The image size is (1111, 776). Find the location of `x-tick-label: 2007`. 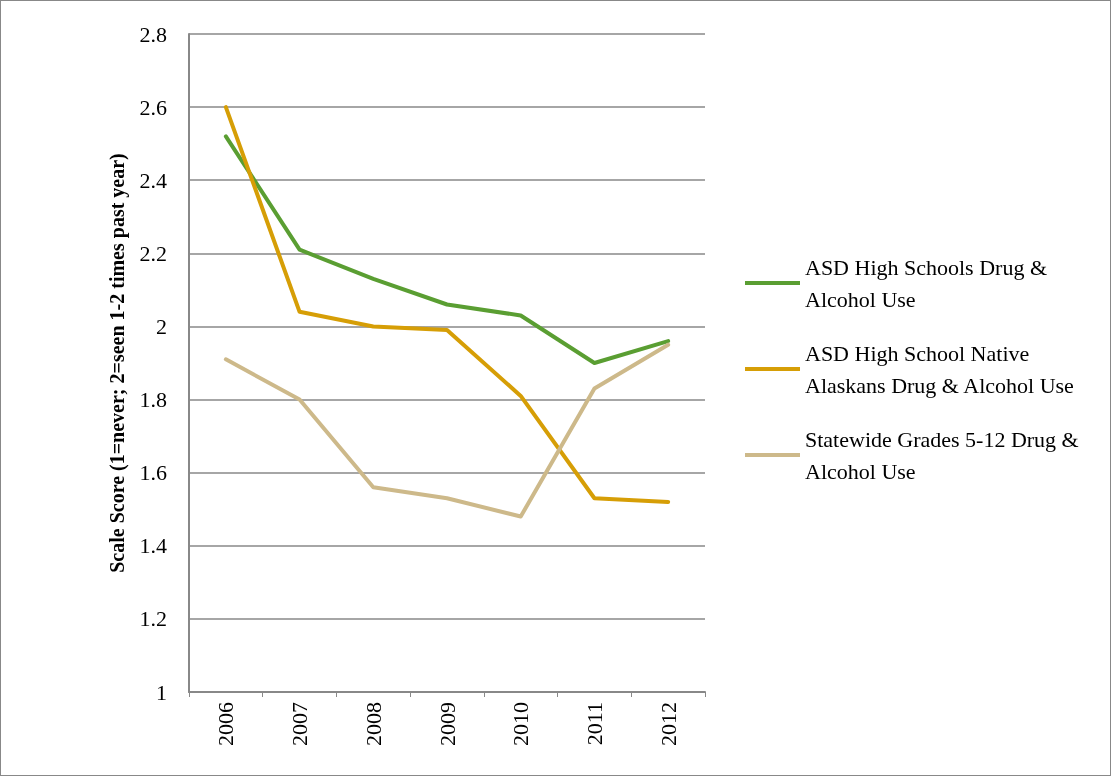

x-tick-label: 2007 is located at coordinates (300, 724).